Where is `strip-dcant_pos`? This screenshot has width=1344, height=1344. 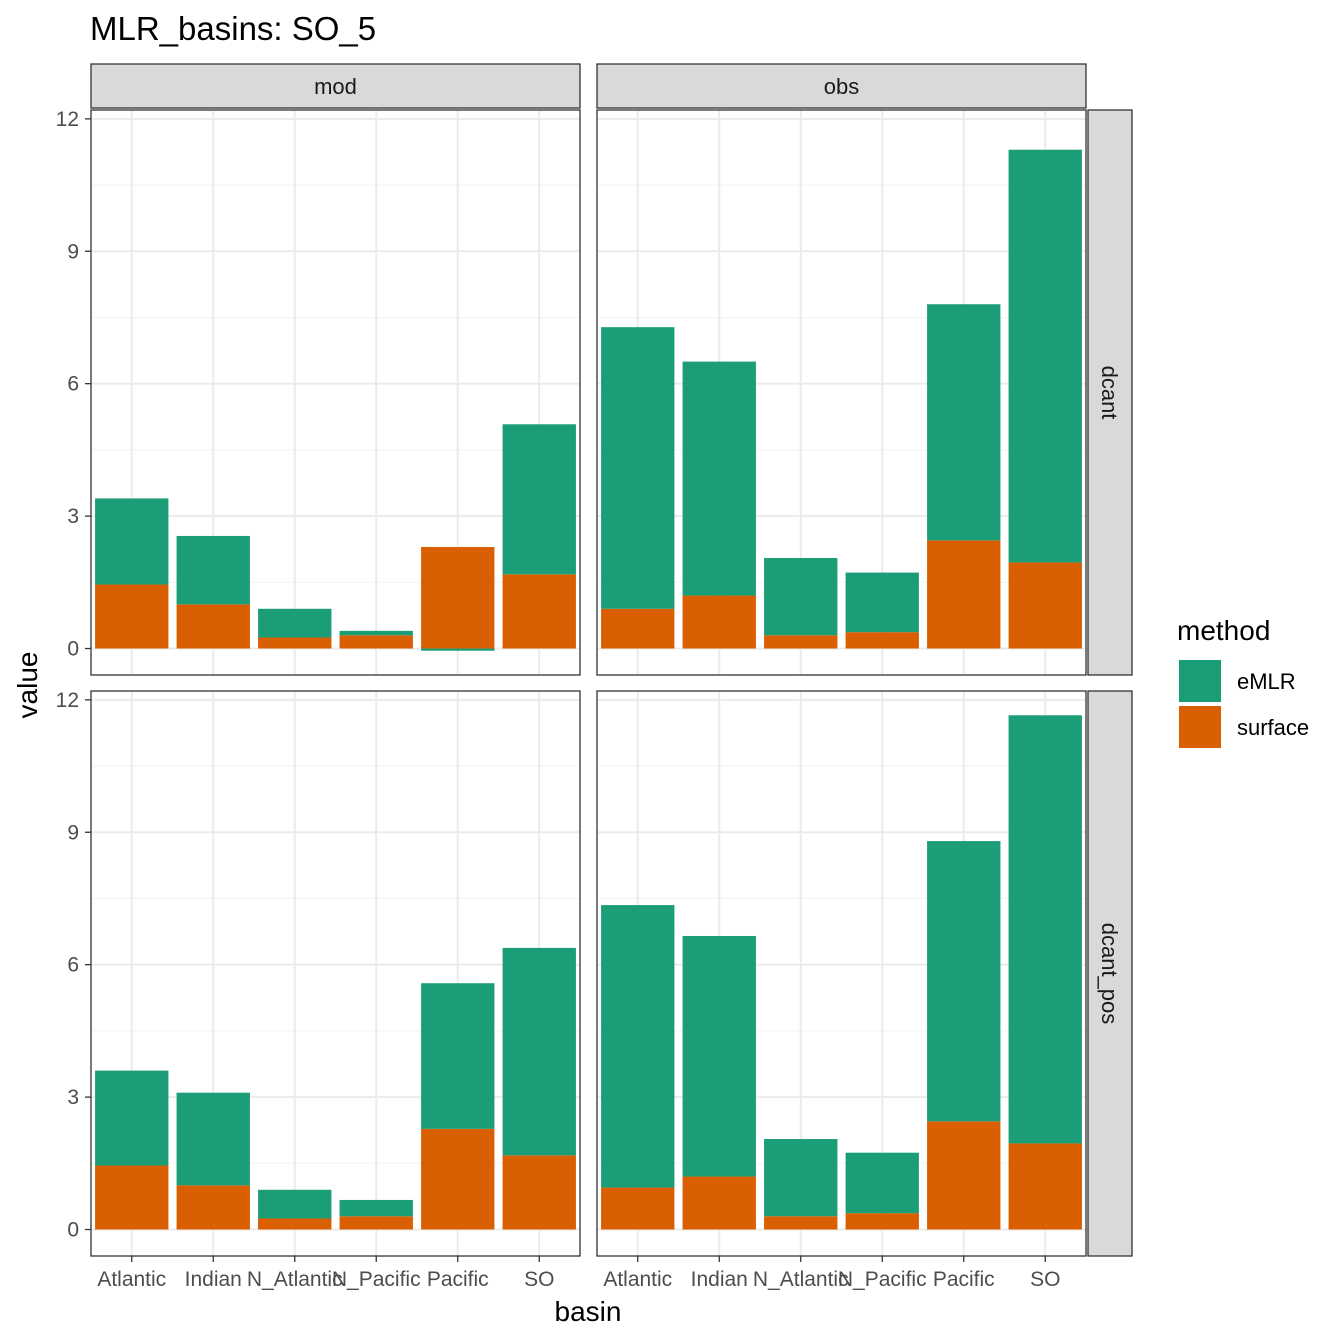 strip-dcant_pos is located at coordinates (1110, 973).